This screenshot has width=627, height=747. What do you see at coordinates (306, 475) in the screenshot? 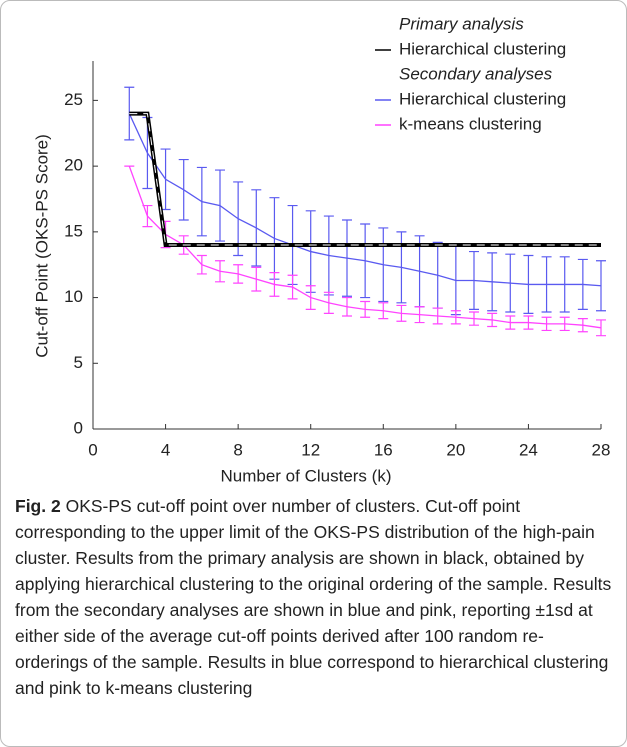
I see `x-axis-label: Number of Clusters (k)` at bounding box center [306, 475].